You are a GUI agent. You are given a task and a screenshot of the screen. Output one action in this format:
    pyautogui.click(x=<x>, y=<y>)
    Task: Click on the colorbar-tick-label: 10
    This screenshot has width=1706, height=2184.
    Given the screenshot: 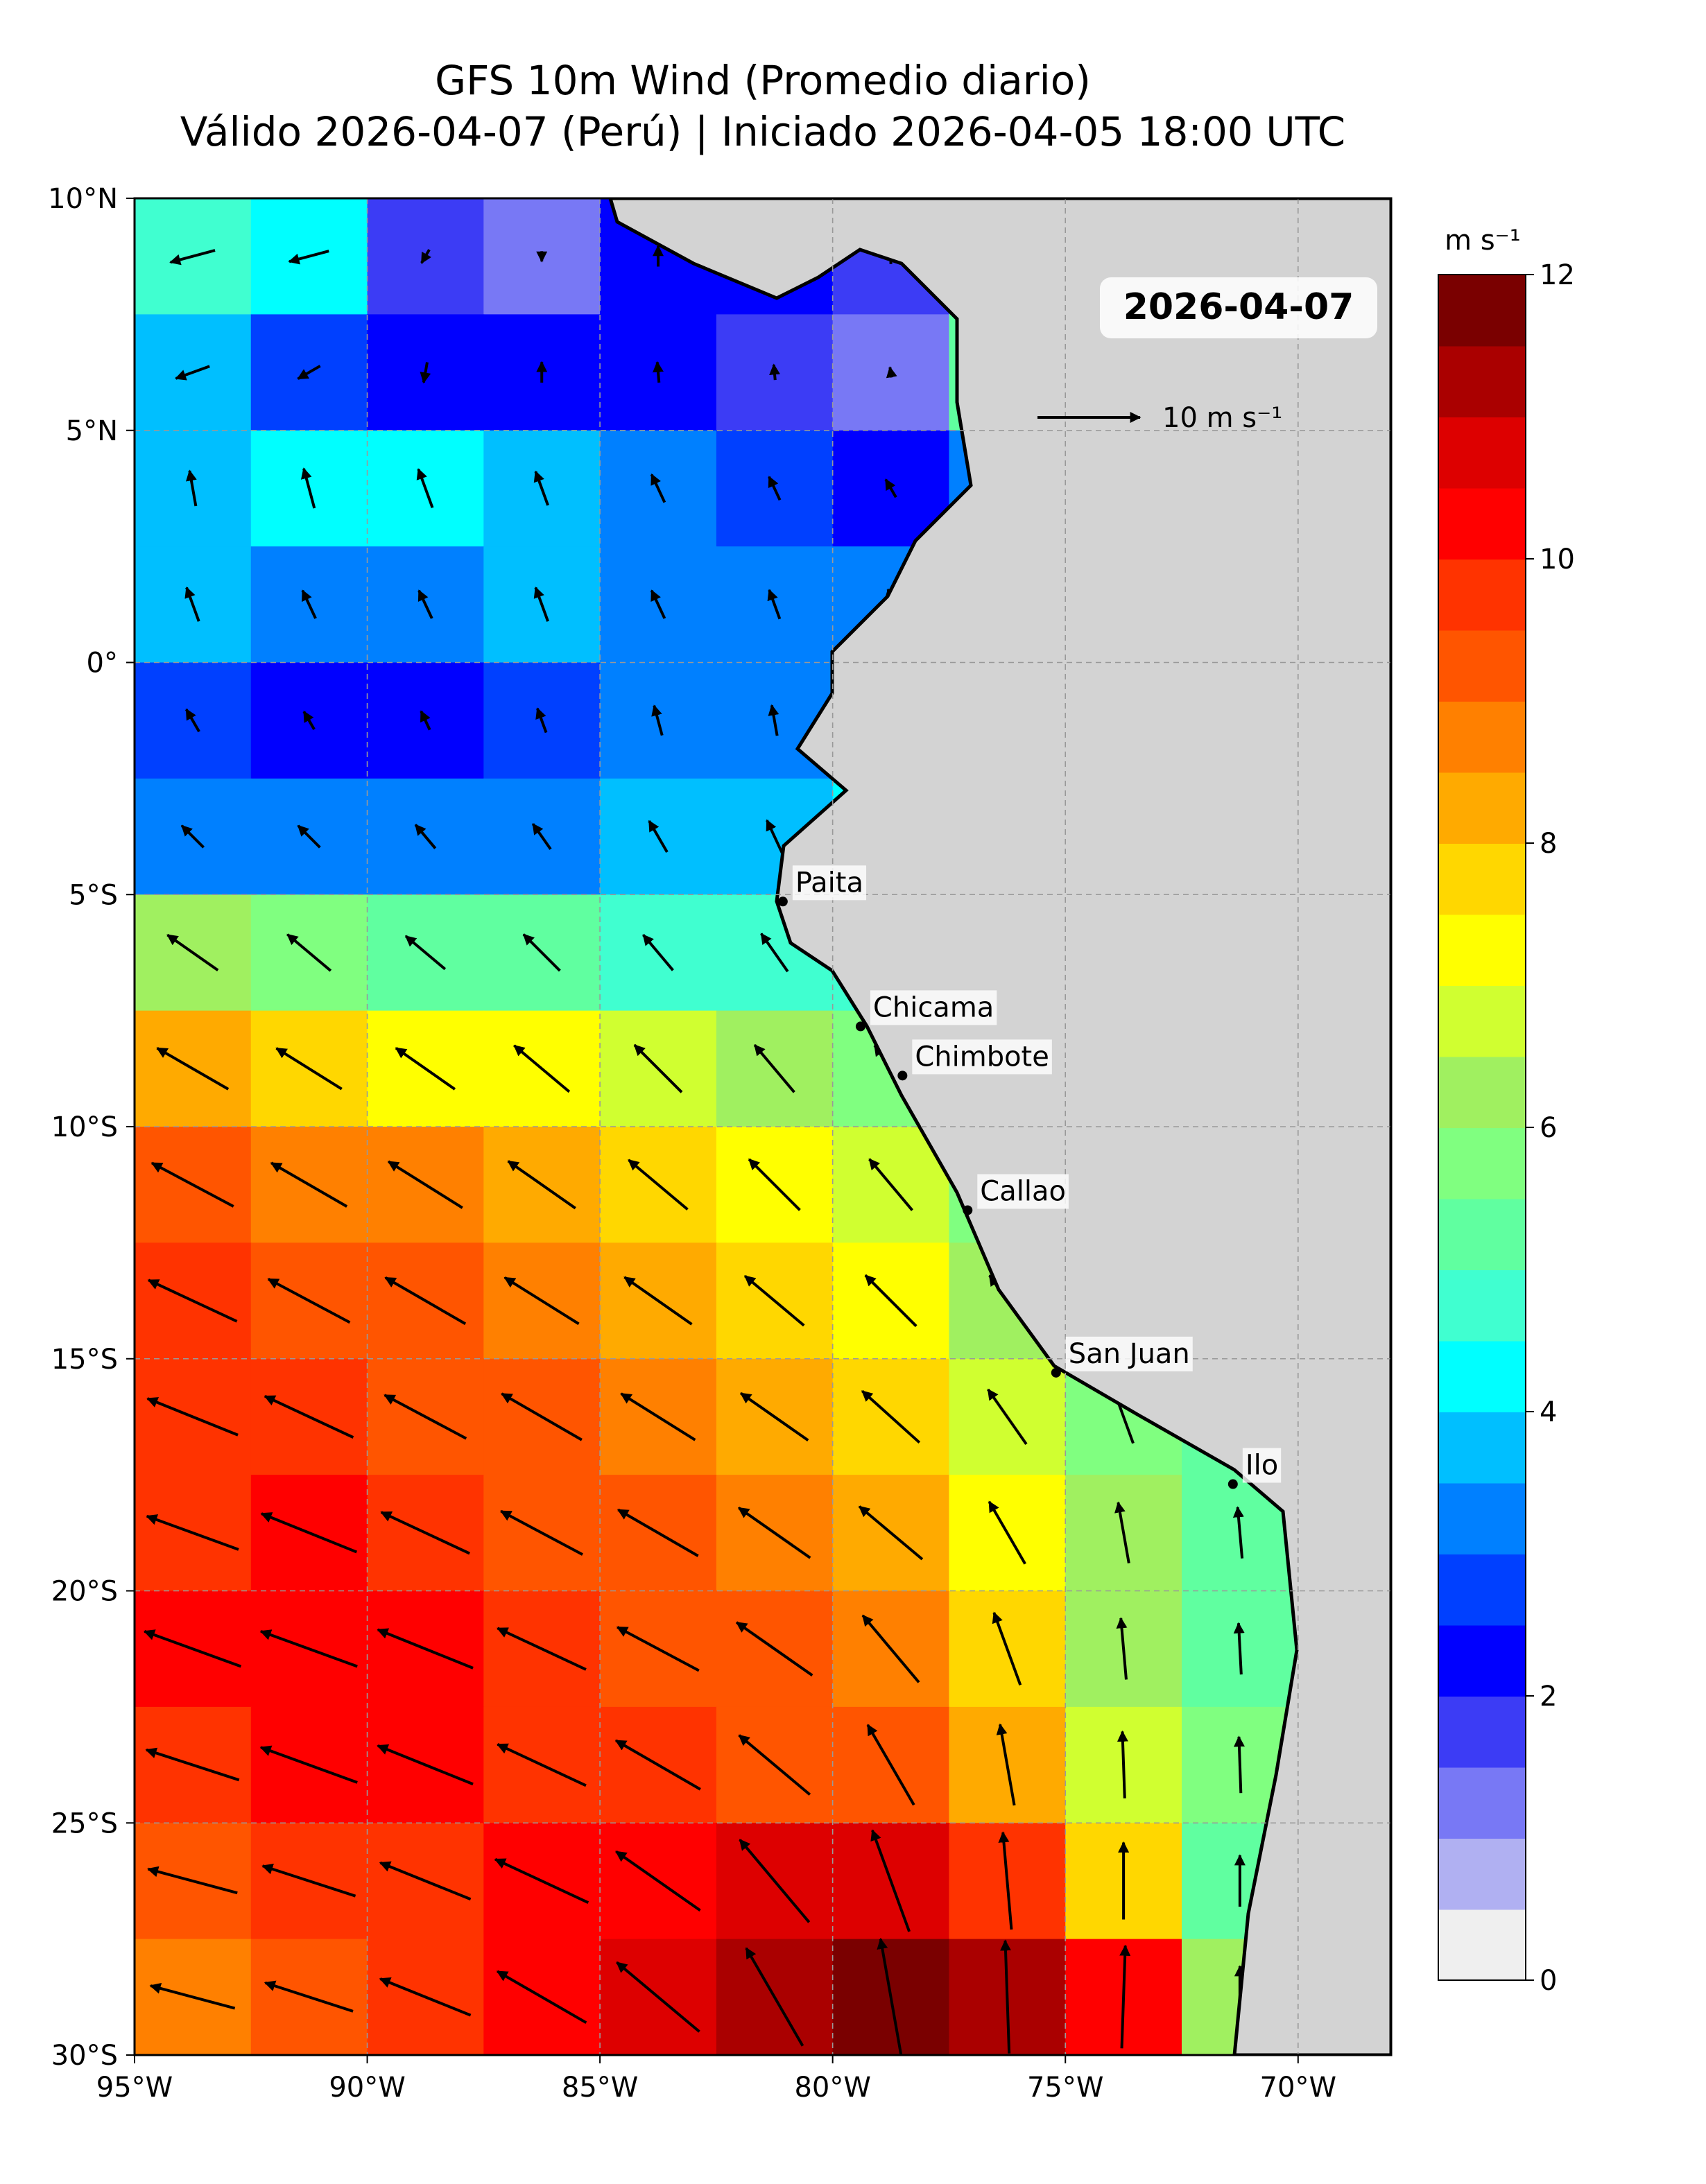 What is the action you would take?
    pyautogui.click(x=1557, y=559)
    